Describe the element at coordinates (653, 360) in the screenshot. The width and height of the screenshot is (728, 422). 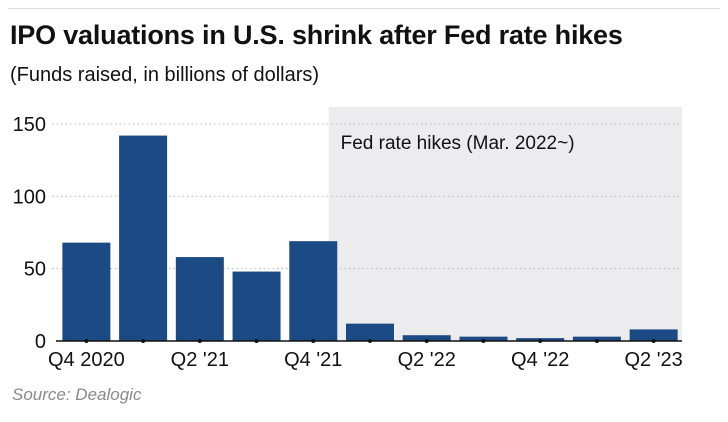
I see `x-tick-label-10: Q2 '23` at that location.